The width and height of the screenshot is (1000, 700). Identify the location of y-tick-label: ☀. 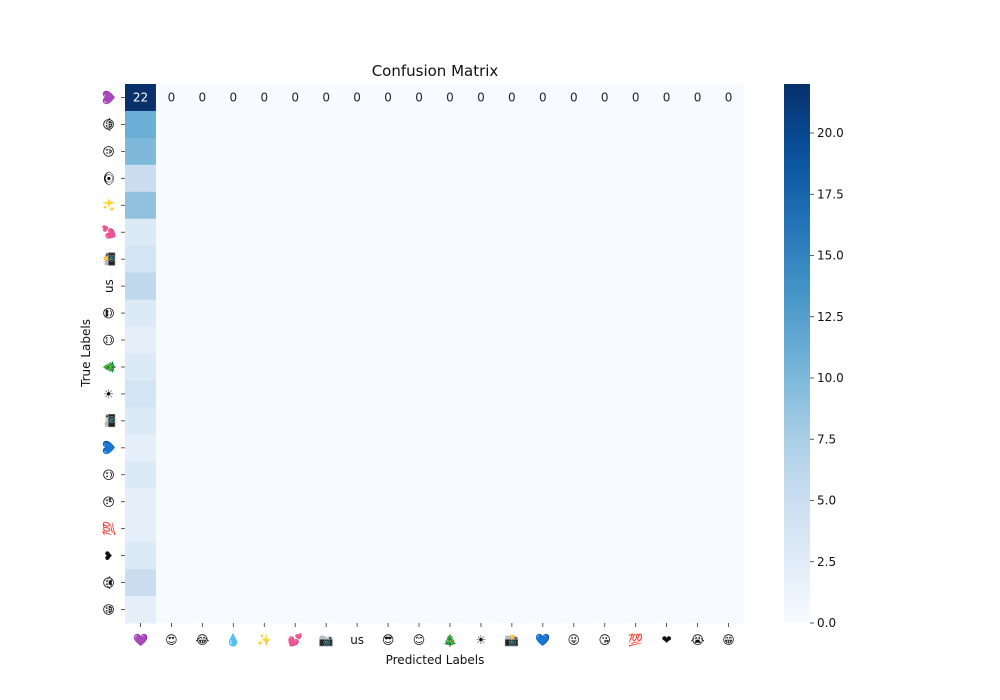
(109, 394).